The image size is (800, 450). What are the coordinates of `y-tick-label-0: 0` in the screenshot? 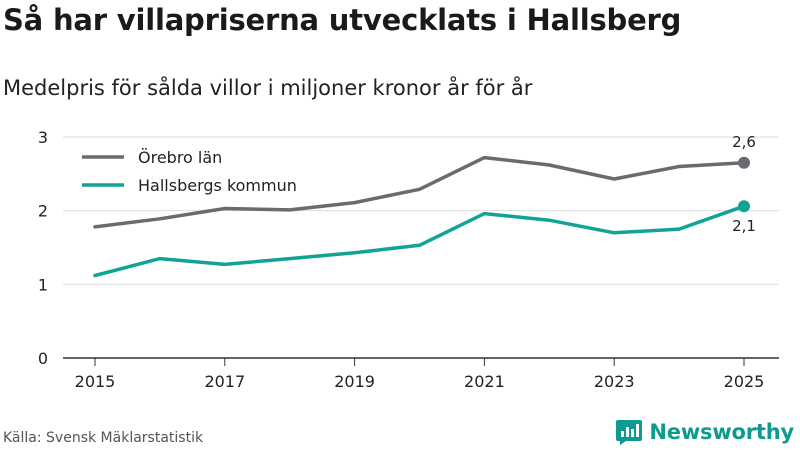 It's located at (43, 358).